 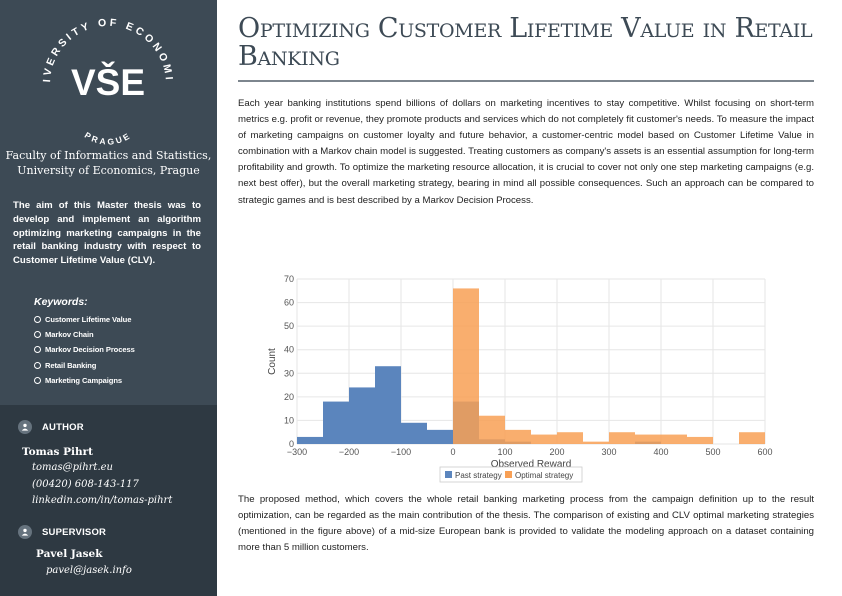 What do you see at coordinates (74, 532) in the screenshot?
I see `supervisor-heading-label: SUPERVISOR` at bounding box center [74, 532].